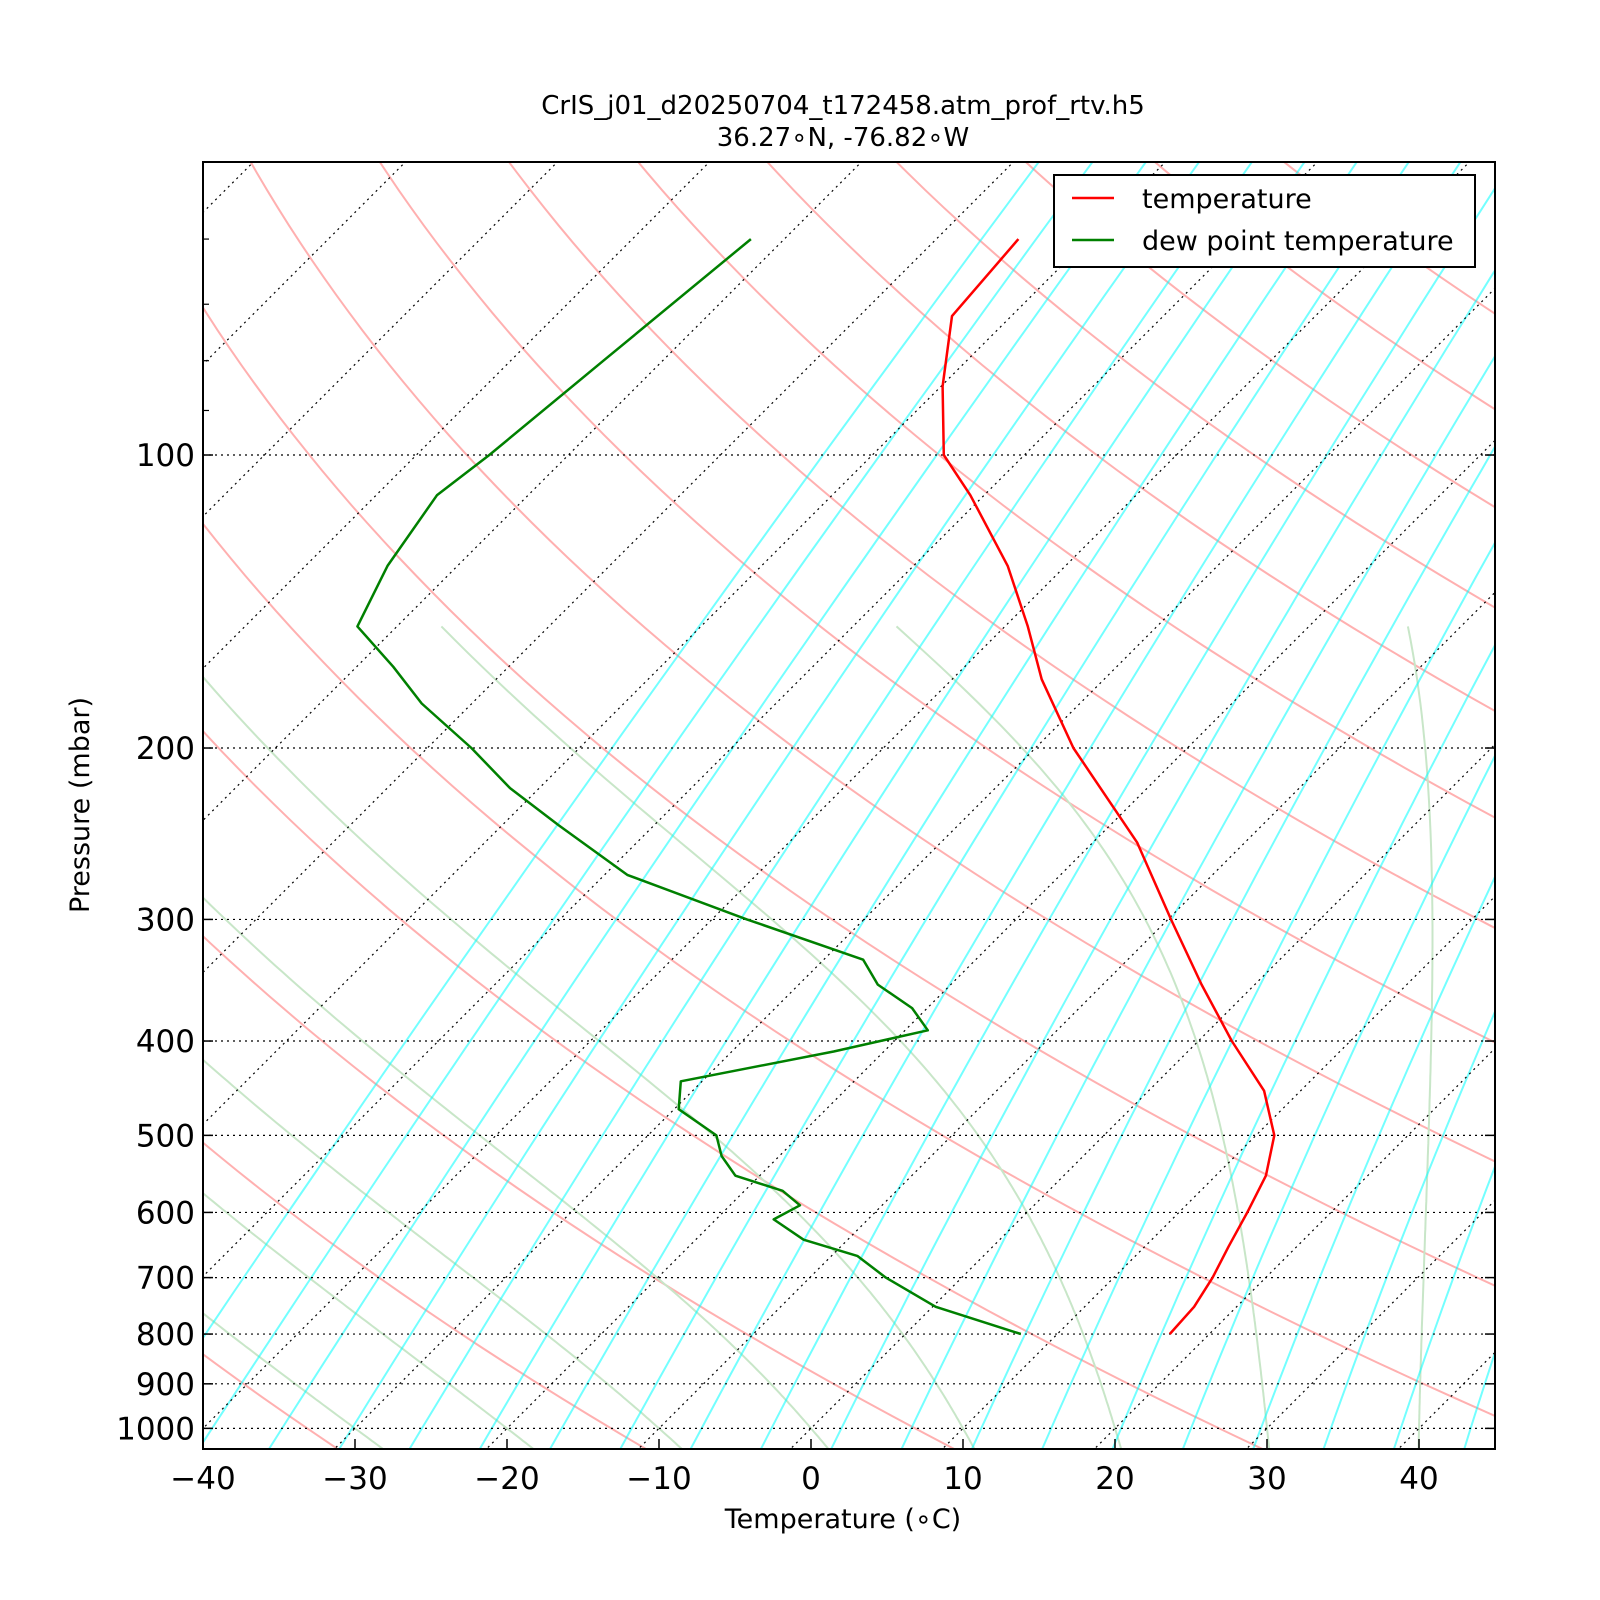  I want to click on y-tick-label: 700, so click(165, 1279).